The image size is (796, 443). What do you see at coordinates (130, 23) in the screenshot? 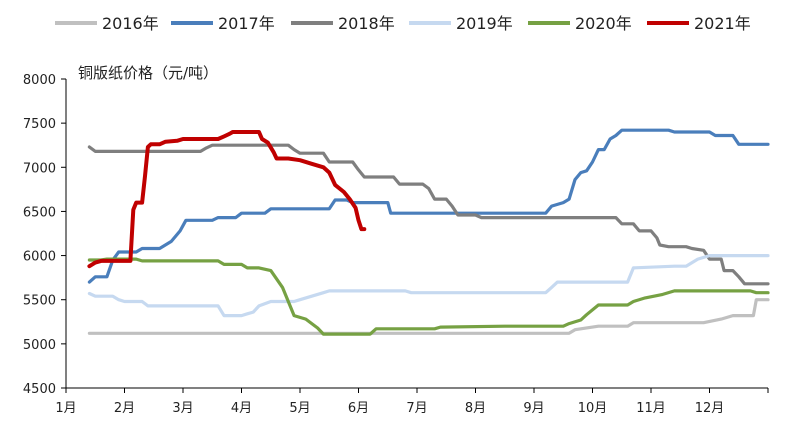
I see `legend-label: 2016年` at bounding box center [130, 23].